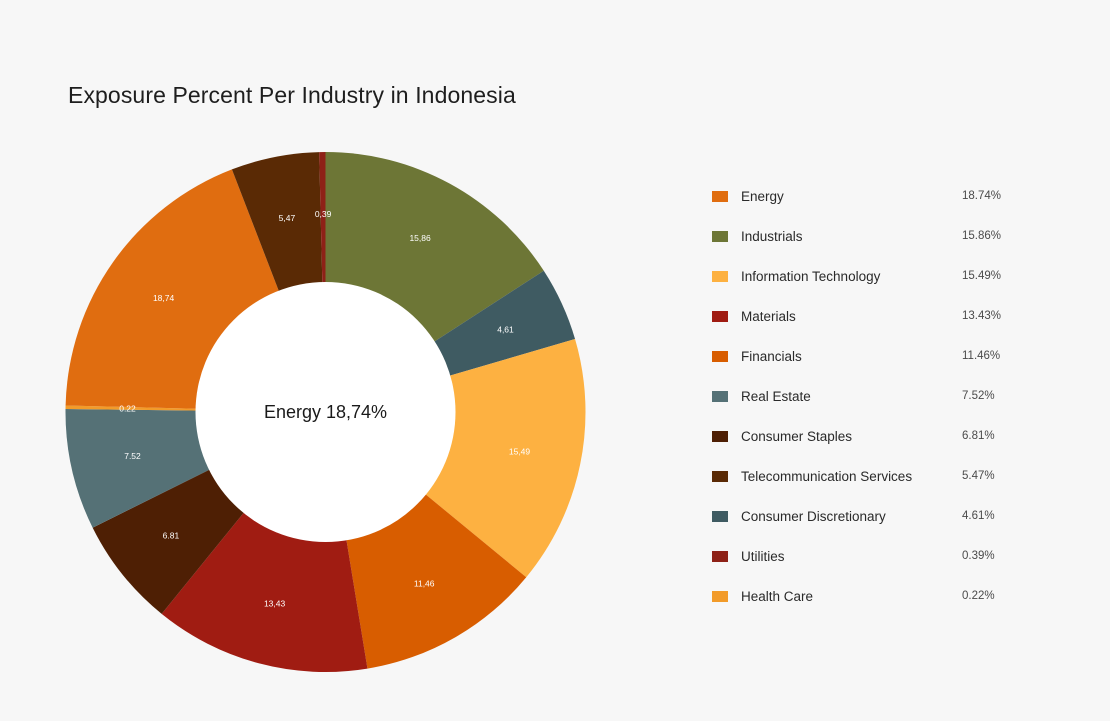  Describe the element at coordinates (978, 596) in the screenshot. I see `legend-value: 0.22%` at that location.